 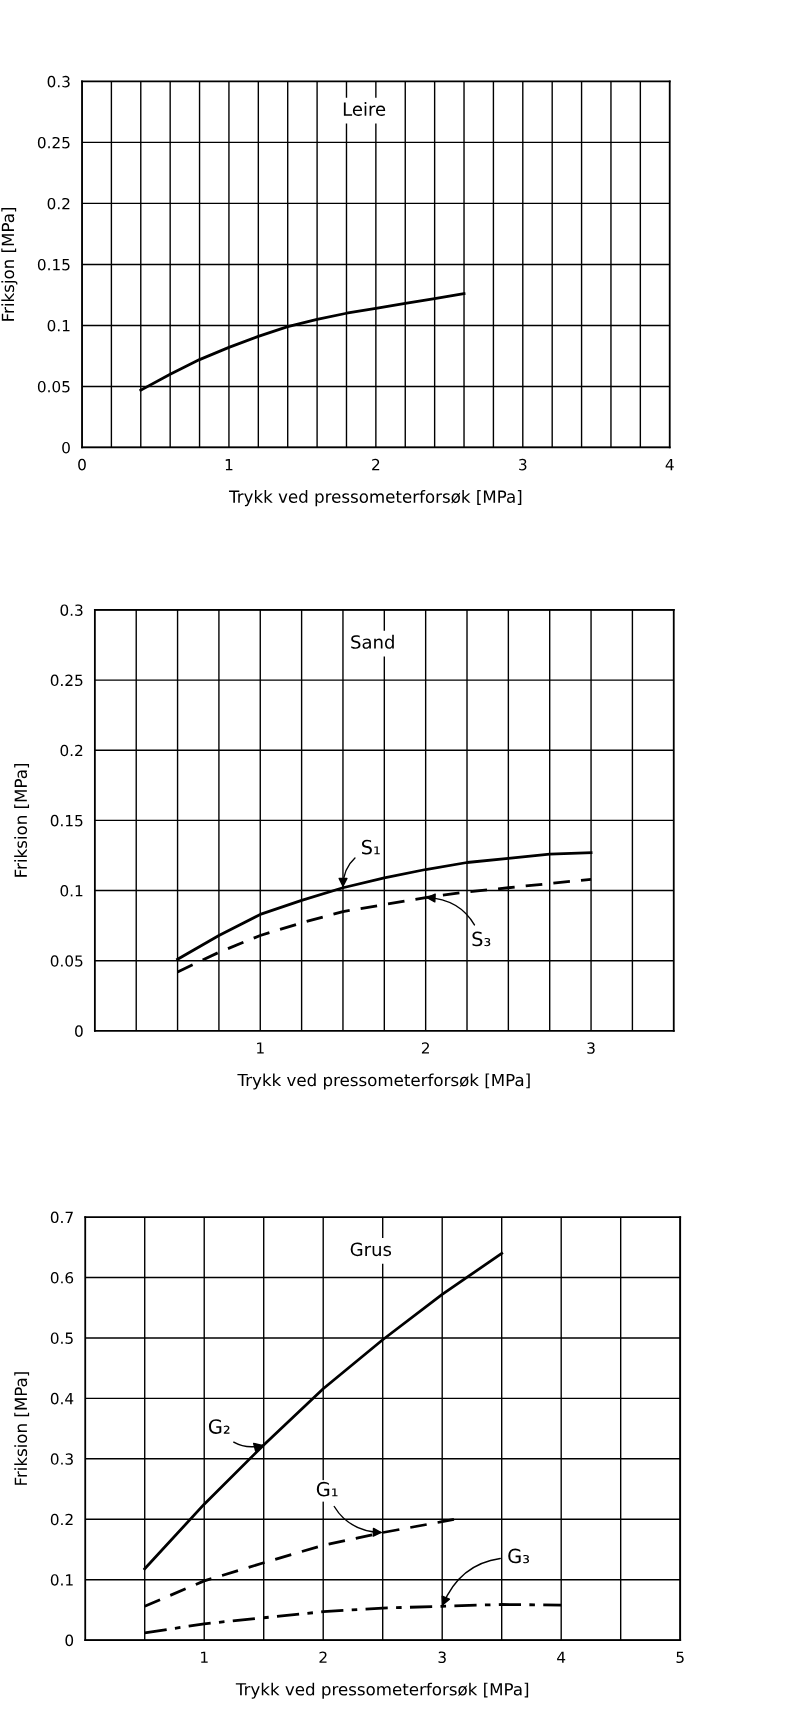 What do you see at coordinates (9, 264) in the screenshot?
I see `y-axis-title: Friksjon [MPa]` at bounding box center [9, 264].